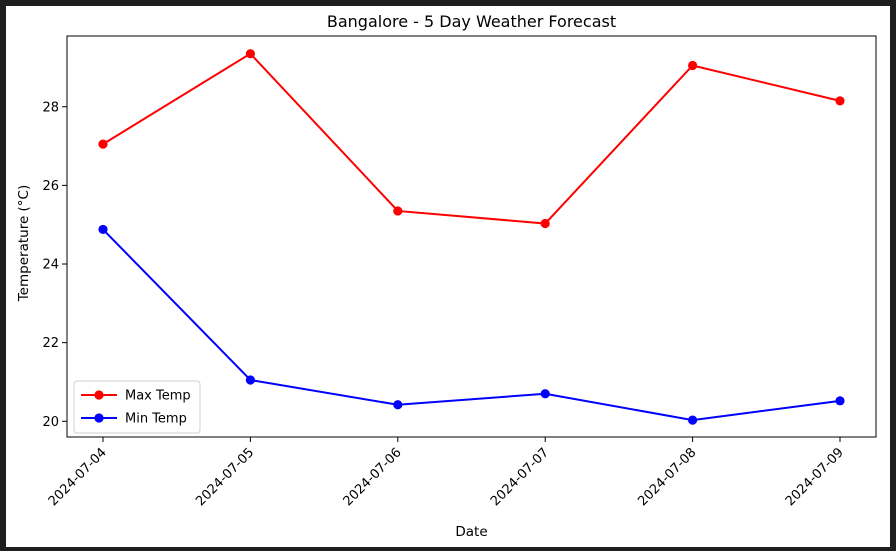 This screenshot has width=896, height=551. Describe the element at coordinates (50, 343) in the screenshot. I see `y-tick-label: 22` at that location.